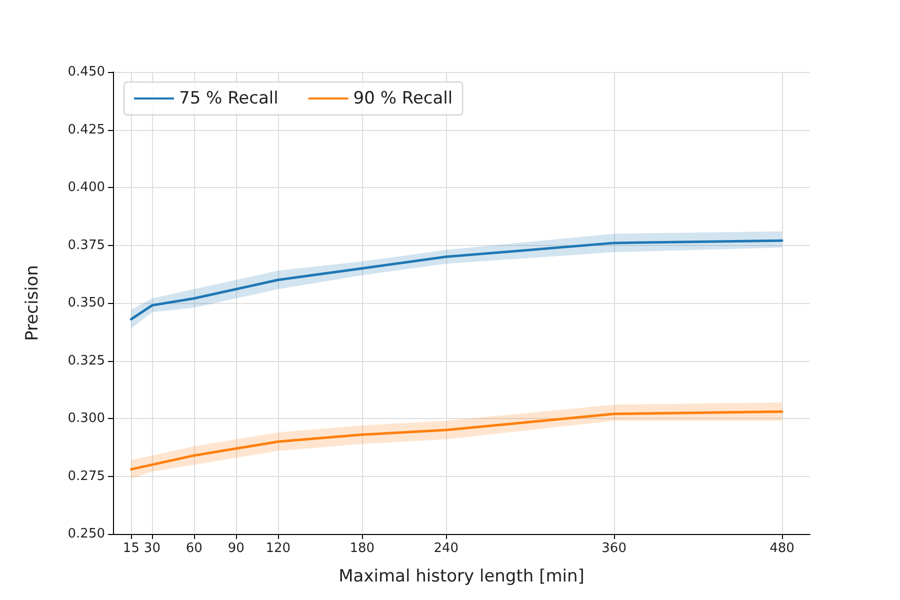 This screenshot has height=600, width=900. What do you see at coordinates (86, 418) in the screenshot?
I see `y-tick-label: 0.300` at bounding box center [86, 418].